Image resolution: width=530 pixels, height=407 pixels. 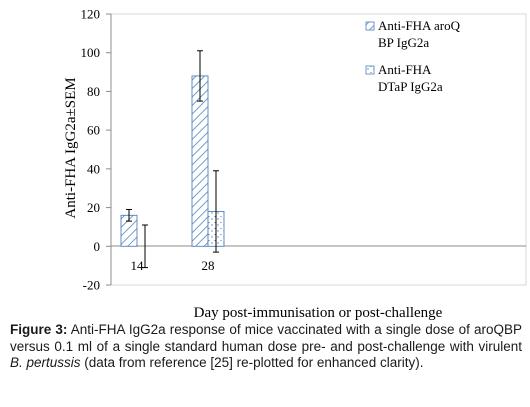 I want to click on y-tick-label: 60, so click(x=93, y=130).